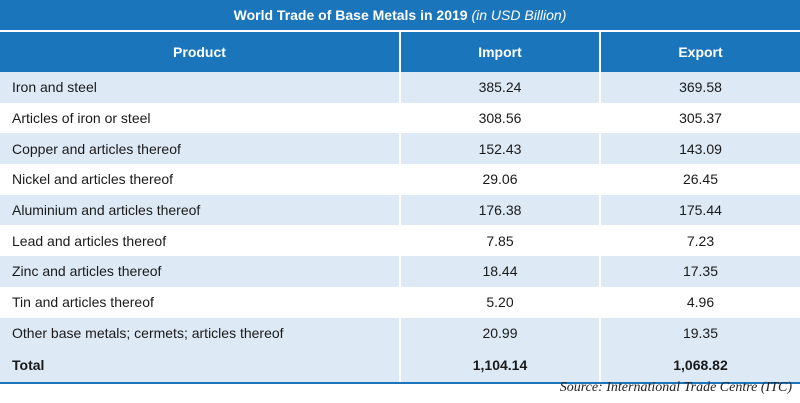 The width and height of the screenshot is (800, 403). Describe the element at coordinates (200, 118) in the screenshot. I see `product-cell: Articles of iron or steel` at that location.